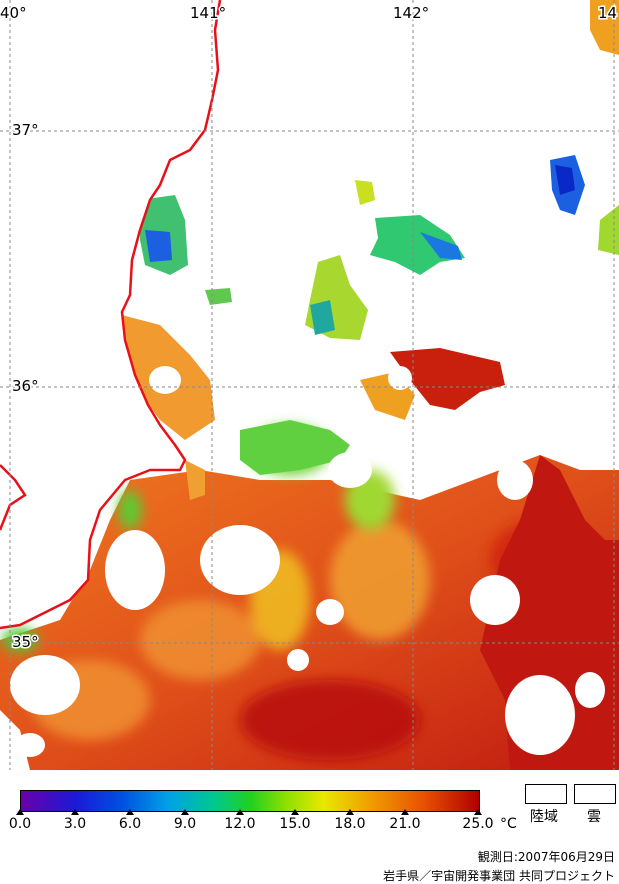  Describe the element at coordinates (20, 824) in the screenshot. I see `scale-label: 0.0` at that location.